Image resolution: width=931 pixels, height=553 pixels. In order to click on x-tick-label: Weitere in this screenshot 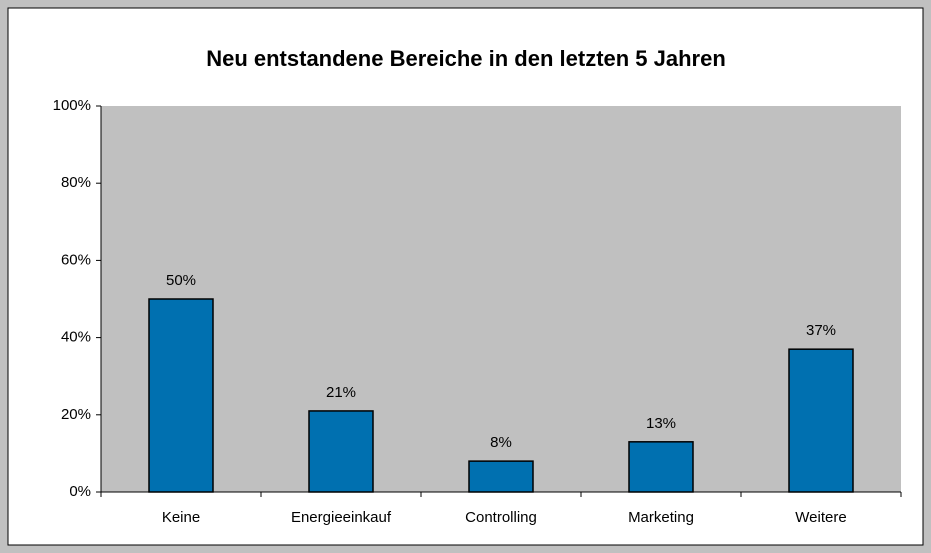, I will do `click(820, 517)`.